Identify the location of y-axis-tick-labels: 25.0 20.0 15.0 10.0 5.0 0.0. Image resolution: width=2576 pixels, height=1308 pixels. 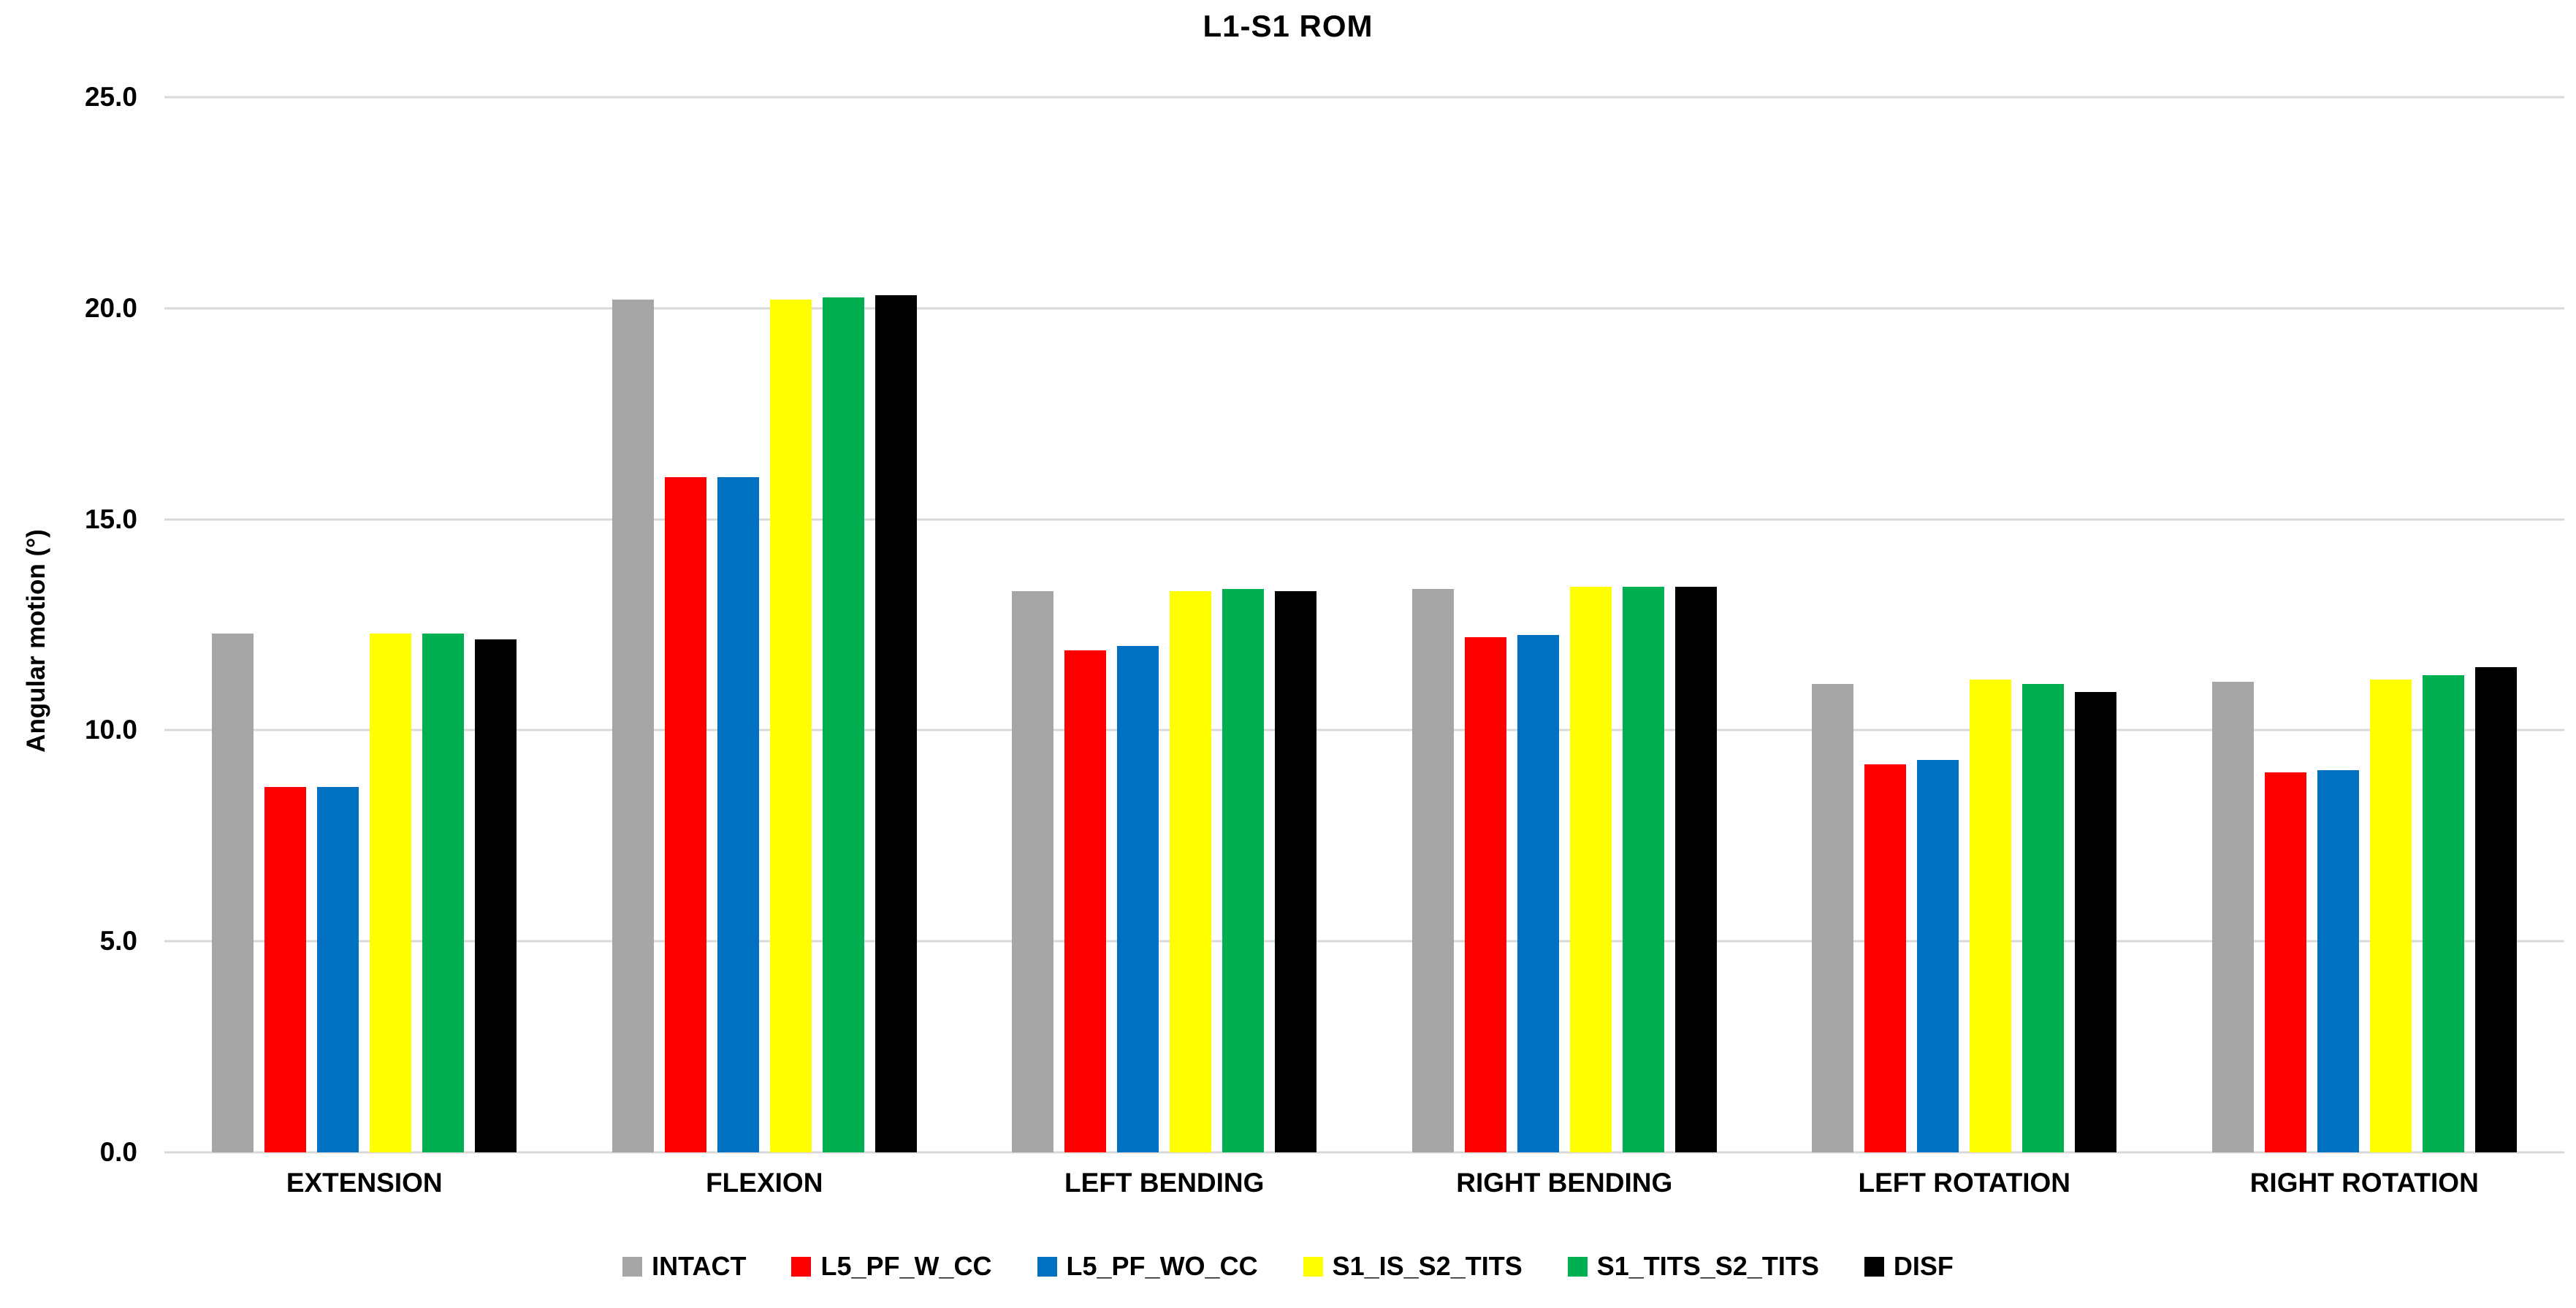
(68, 624).